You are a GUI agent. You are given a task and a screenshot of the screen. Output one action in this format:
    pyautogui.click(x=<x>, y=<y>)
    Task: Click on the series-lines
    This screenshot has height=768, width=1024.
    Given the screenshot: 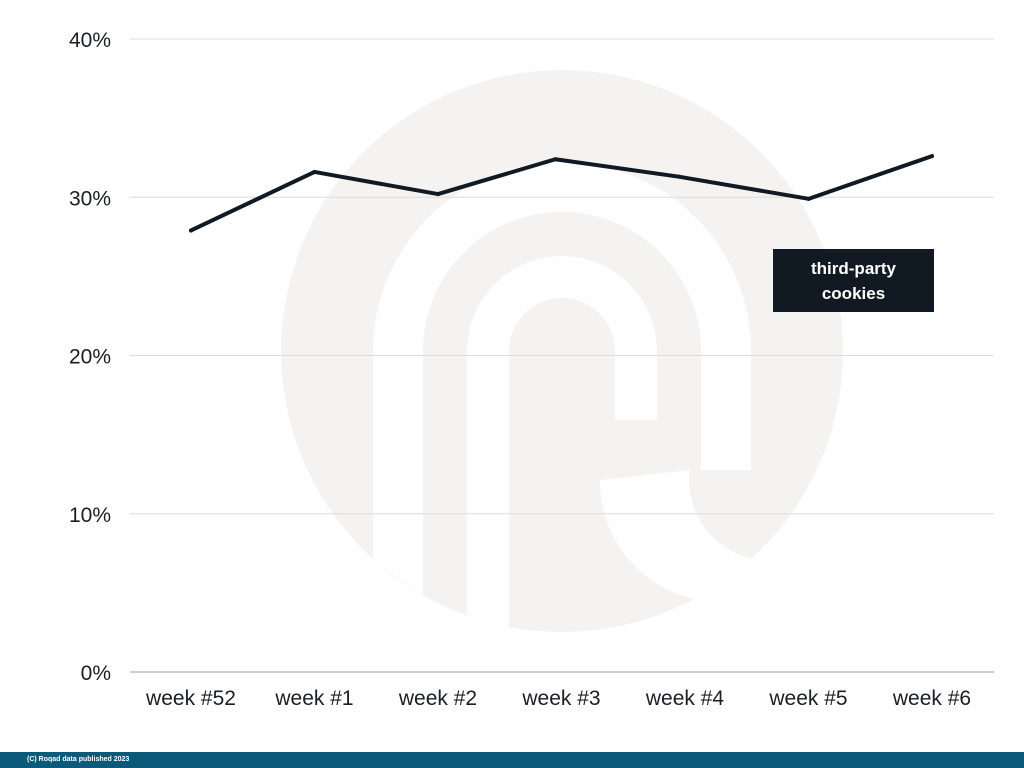 What is the action you would take?
    pyautogui.click(x=561, y=193)
    